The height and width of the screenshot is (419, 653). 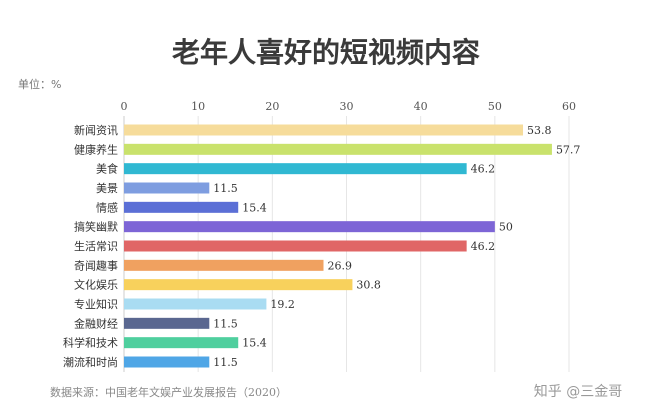 What do you see at coordinates (96, 304) in the screenshot?
I see `category-label: 专业知识` at bounding box center [96, 304].